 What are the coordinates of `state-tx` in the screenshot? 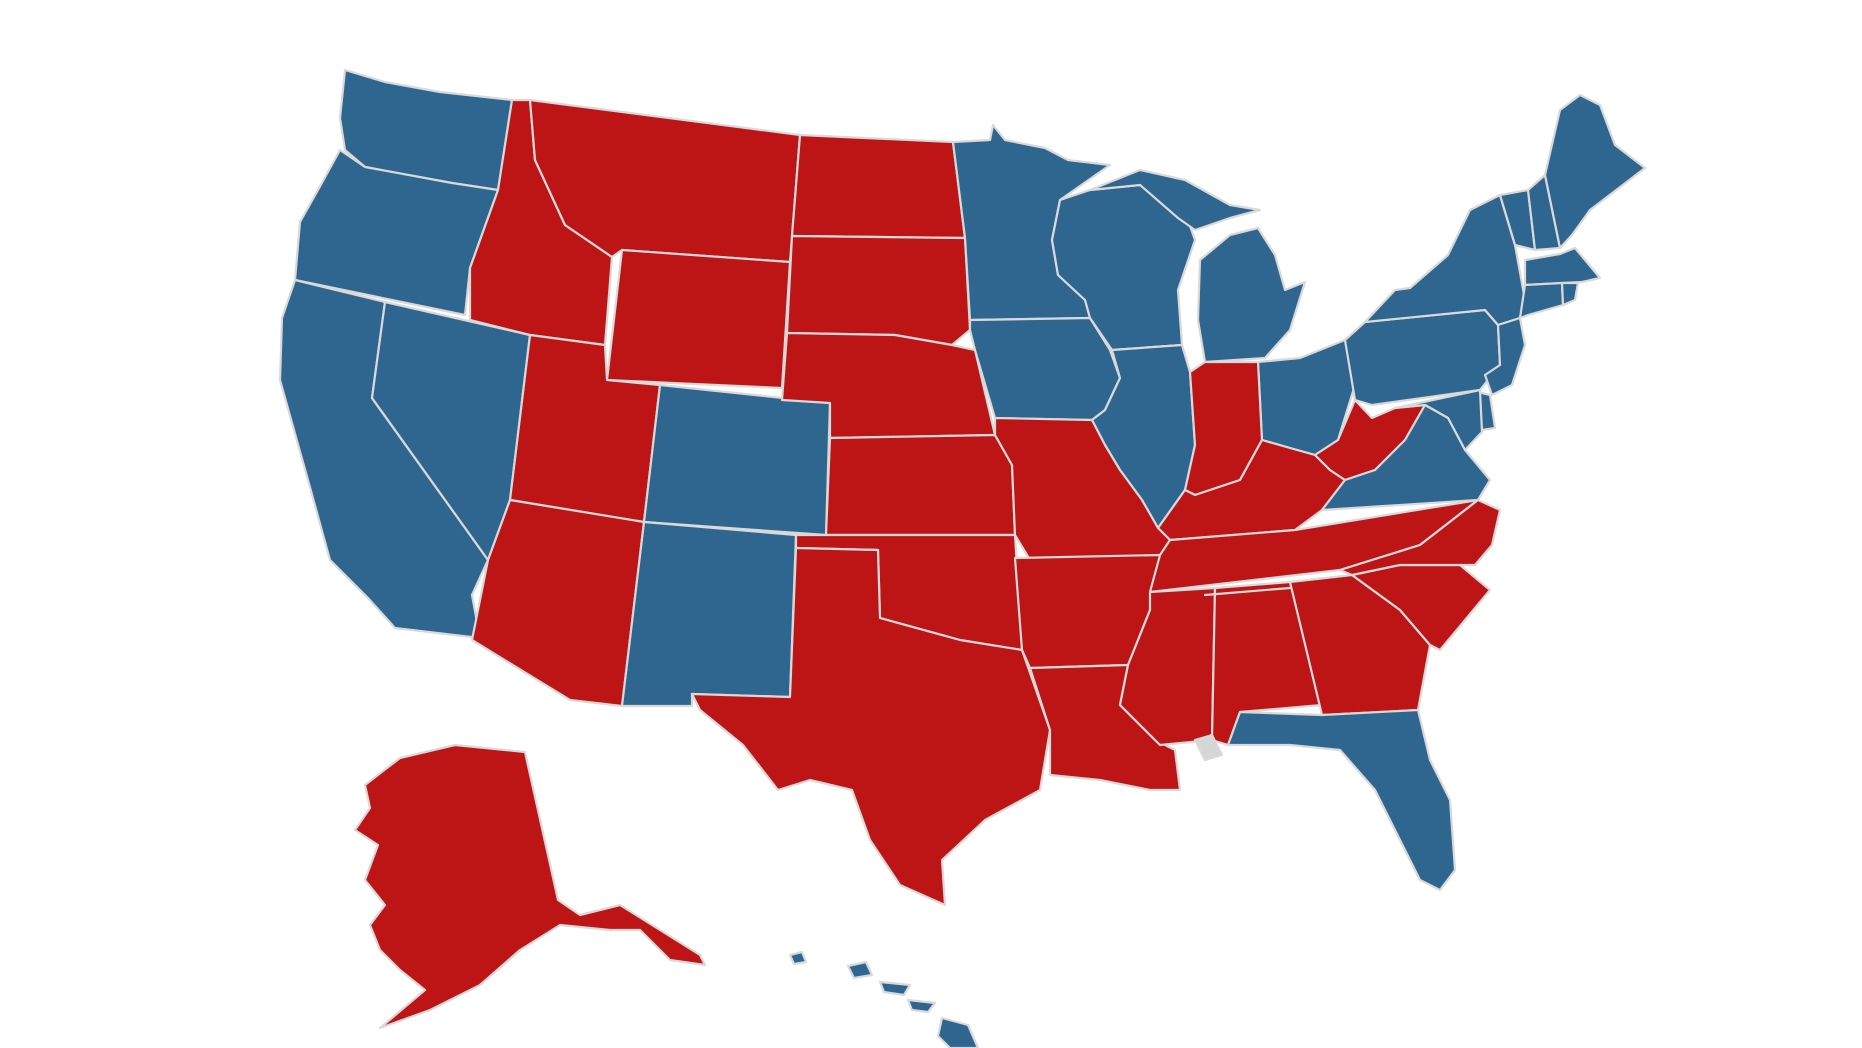 It's located at (871, 726).